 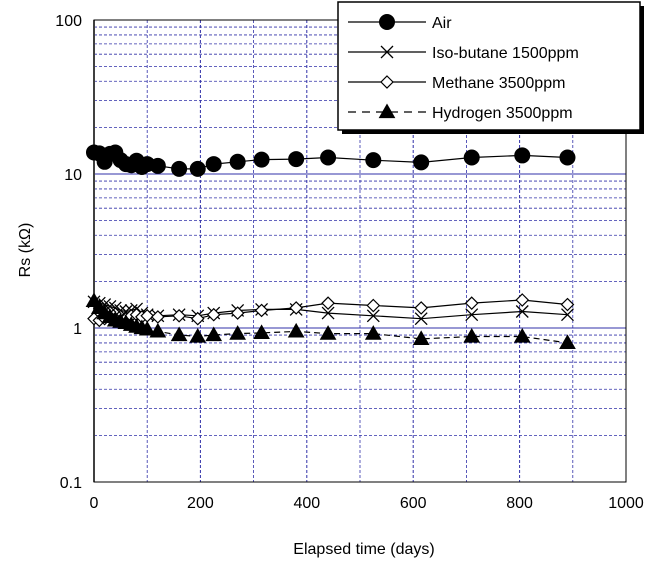 What do you see at coordinates (200, 503) in the screenshot?
I see `x-tick-label: 200` at bounding box center [200, 503].